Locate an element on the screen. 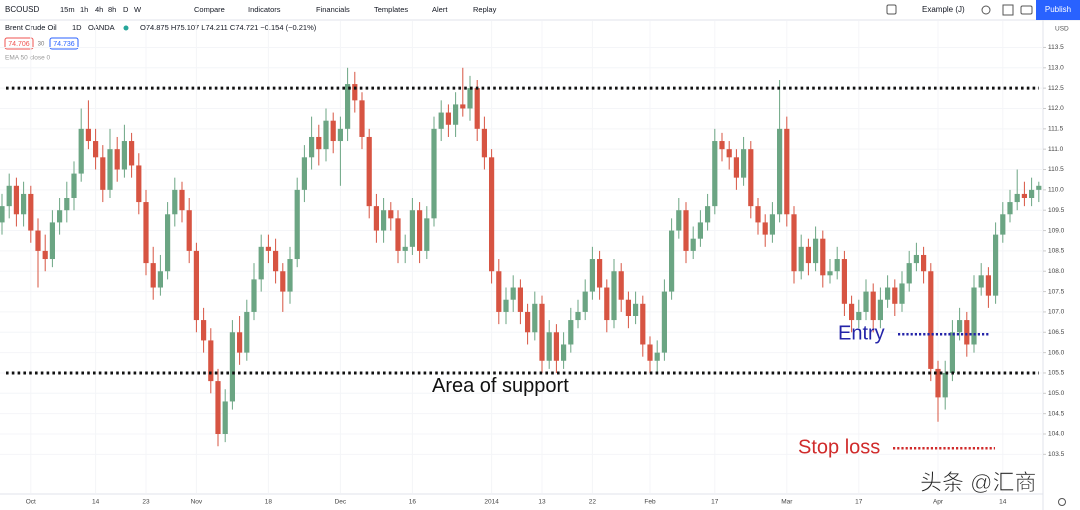 The width and height of the screenshot is (1080, 510). x-tick-label: 23 is located at coordinates (146, 502).